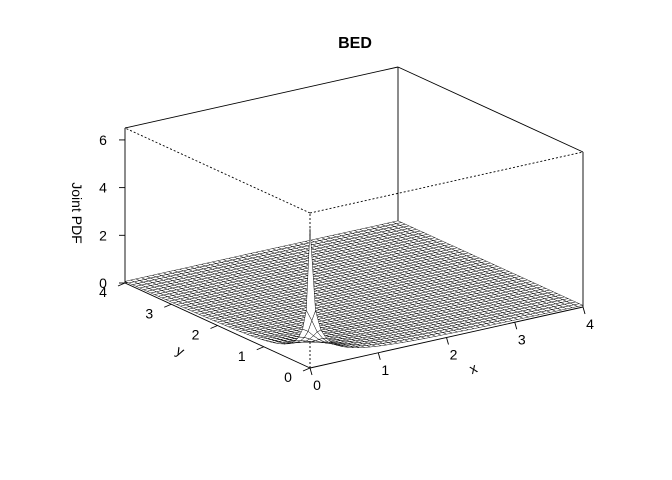  I want to click on y-tick-label: 4, so click(103, 292).